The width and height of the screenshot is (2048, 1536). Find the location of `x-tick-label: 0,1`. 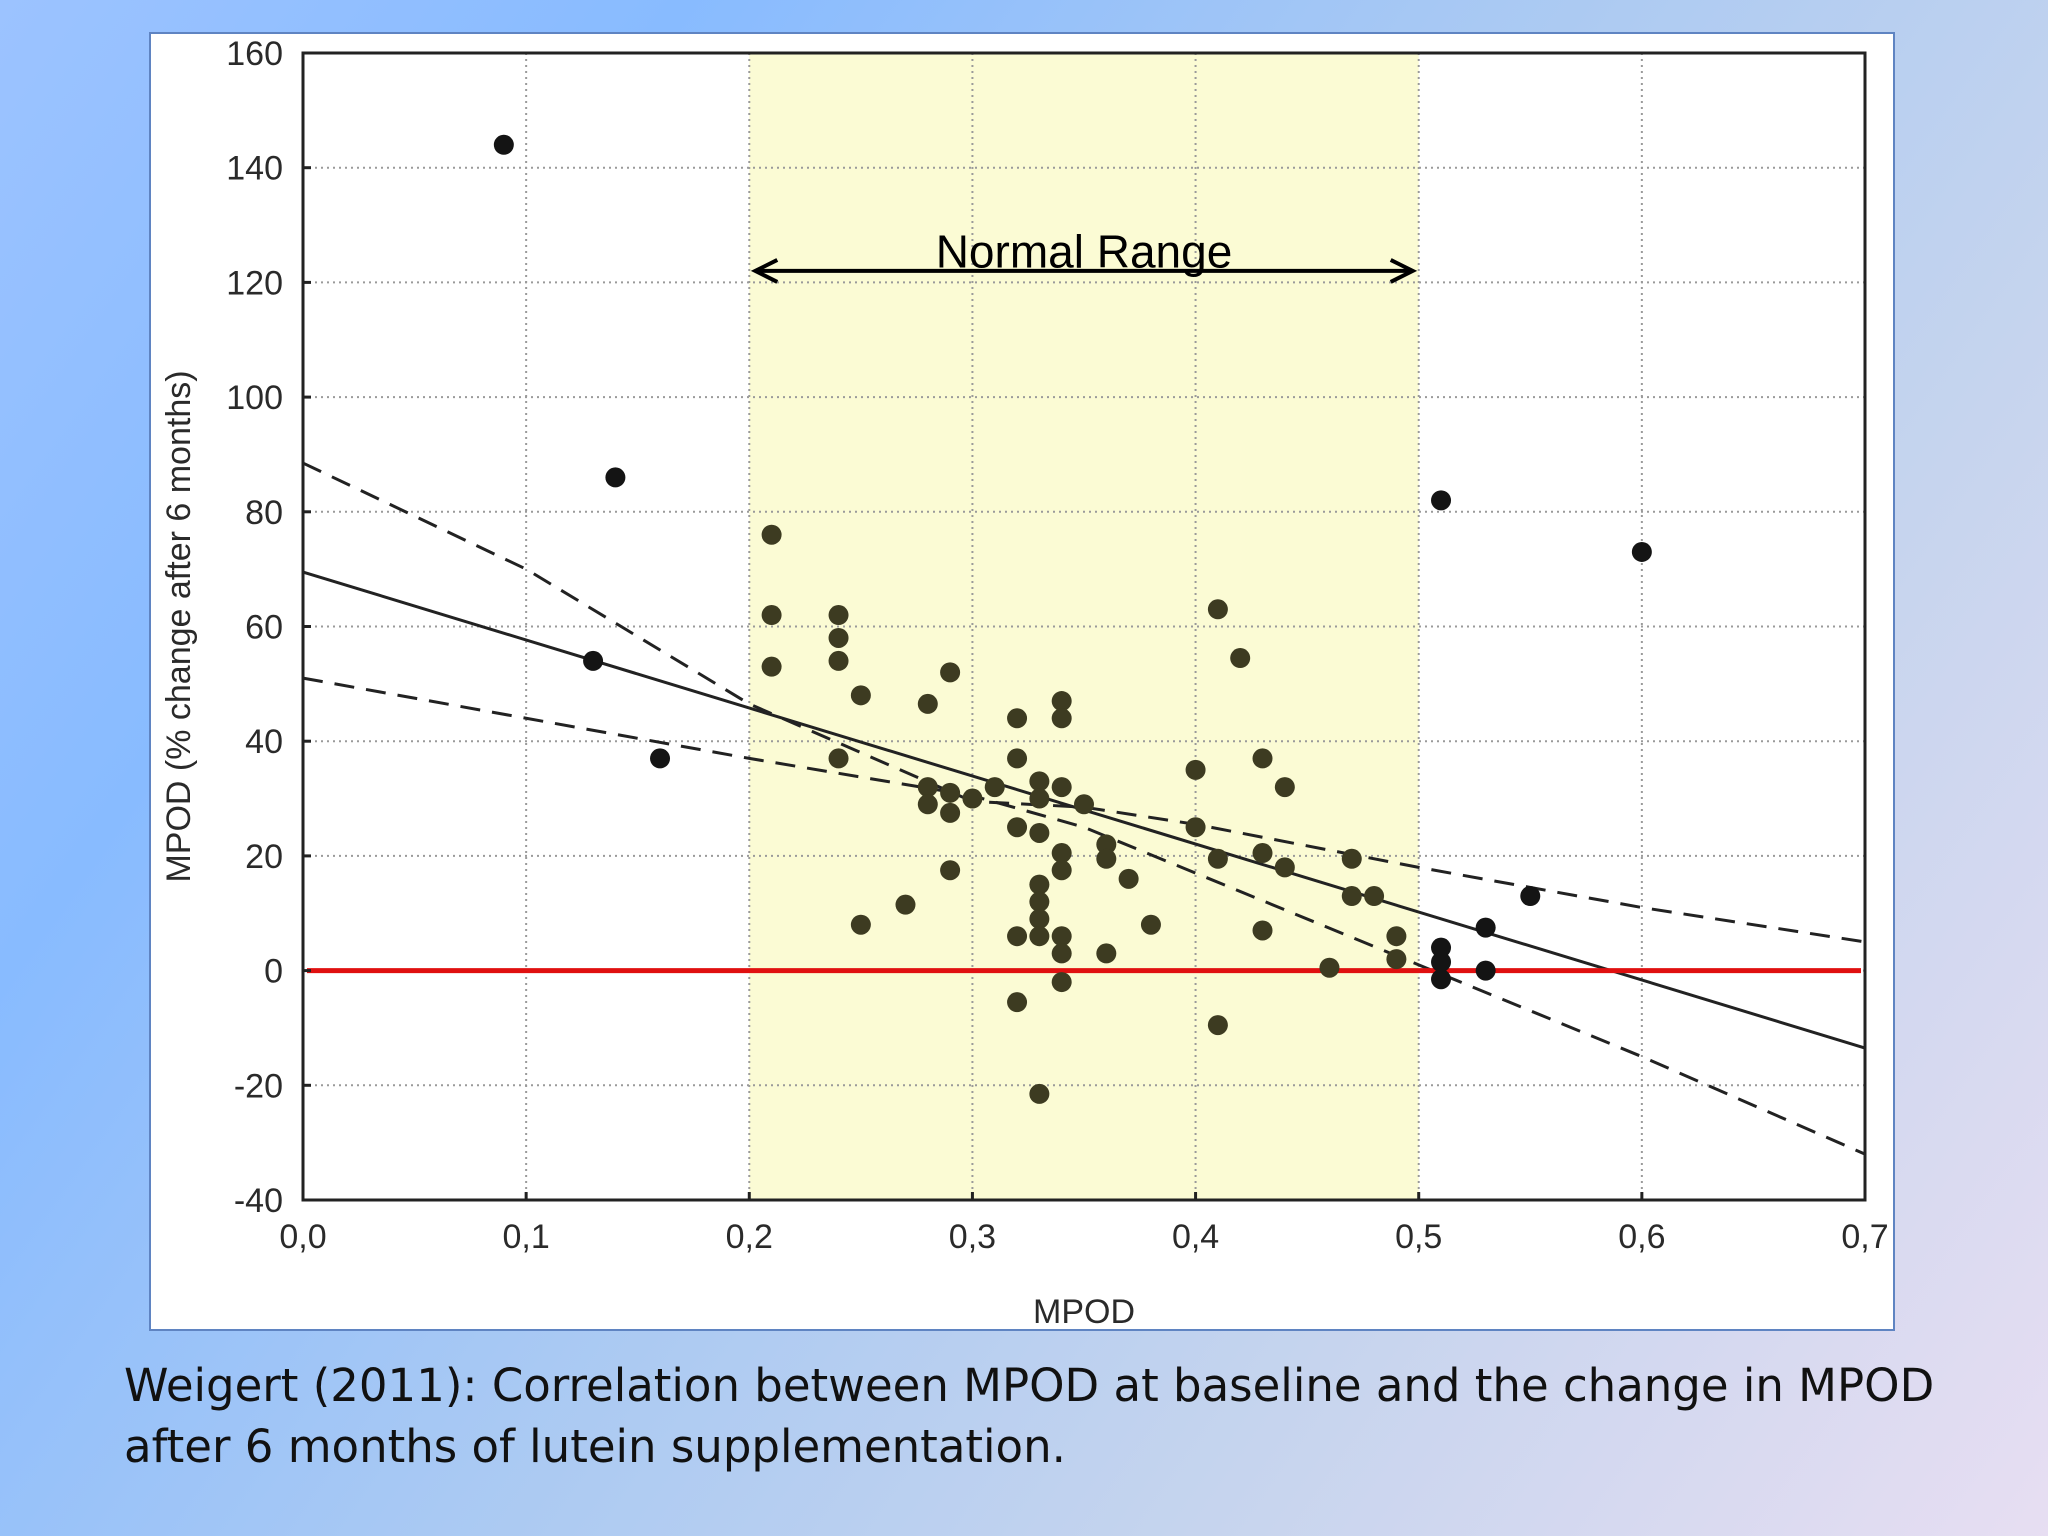

x-tick-label: 0,1 is located at coordinates (526, 1237).